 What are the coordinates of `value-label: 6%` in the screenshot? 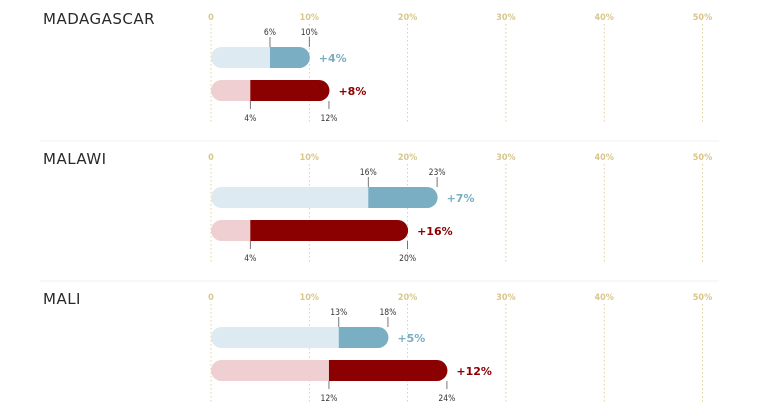 It's located at (270, 33).